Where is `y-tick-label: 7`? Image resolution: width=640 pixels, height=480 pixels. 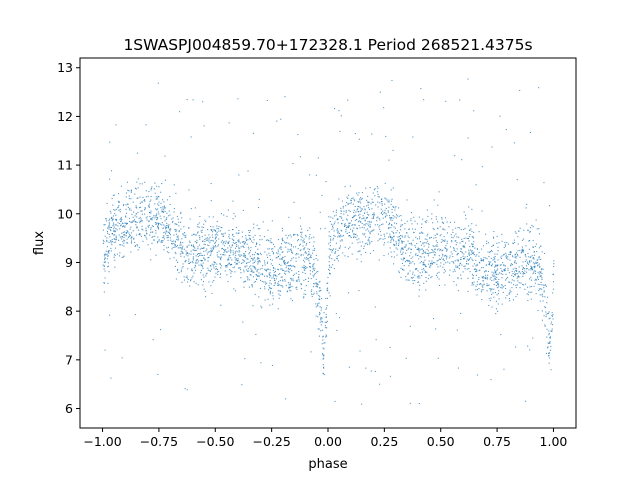
y-tick-label: 7 is located at coordinates (69, 359).